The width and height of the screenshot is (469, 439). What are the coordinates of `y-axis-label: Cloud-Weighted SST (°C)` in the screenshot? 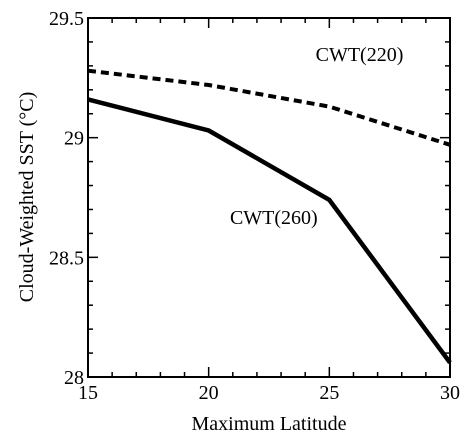 It's located at (27, 197).